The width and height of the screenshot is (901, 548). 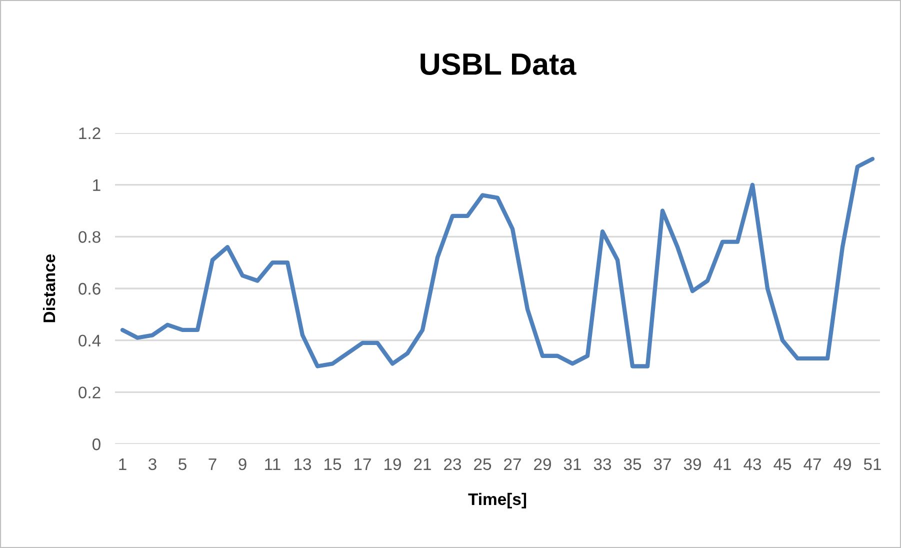 I want to click on x-tick-label: 31, so click(x=572, y=464).